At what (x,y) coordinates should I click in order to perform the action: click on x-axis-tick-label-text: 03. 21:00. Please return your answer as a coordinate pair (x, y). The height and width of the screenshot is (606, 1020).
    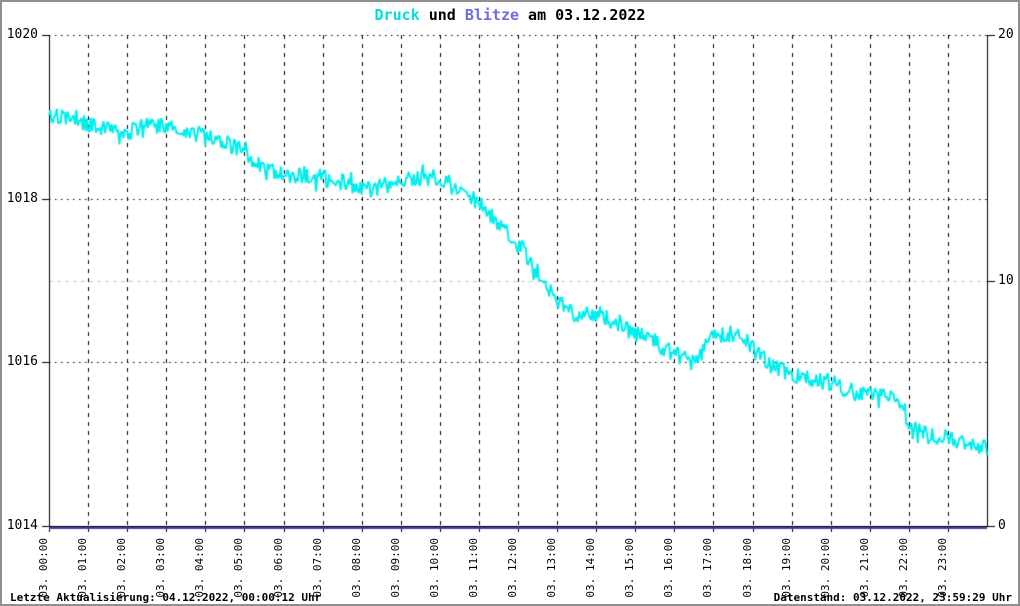
    Looking at the image, I should click on (864, 568).